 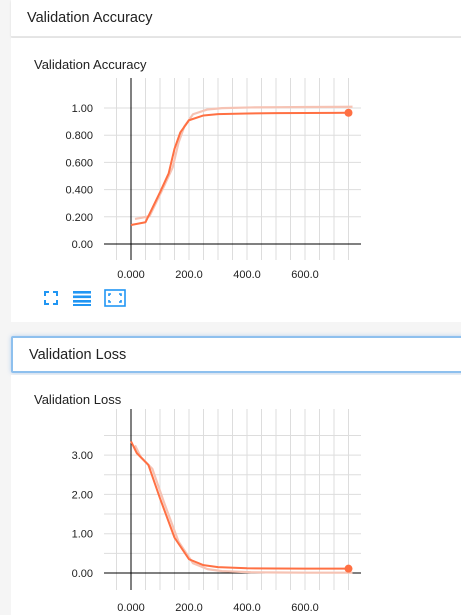 I want to click on fullscreen-icon, so click(x=51, y=298).